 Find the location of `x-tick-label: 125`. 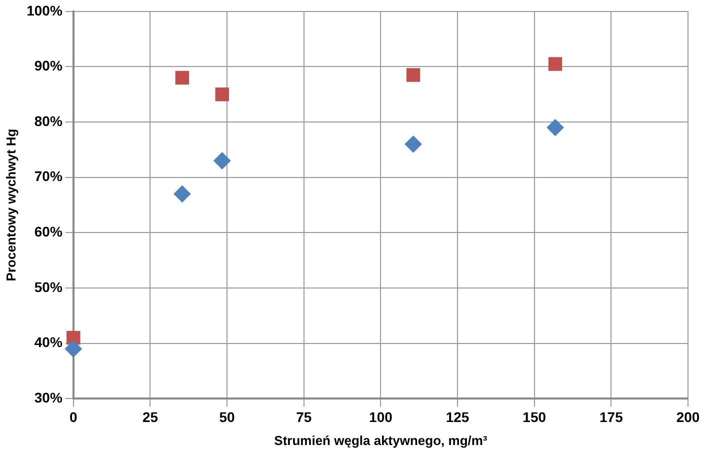

x-tick-label: 125 is located at coordinates (458, 416).